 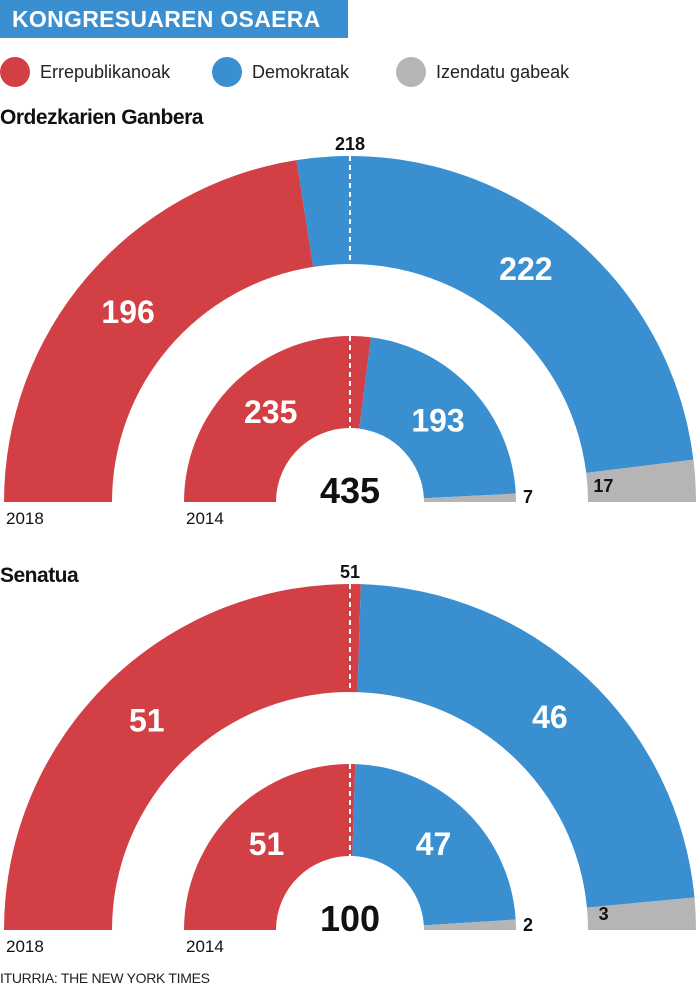 I want to click on senate-2018-year-label: 2018, so click(x=25, y=946).